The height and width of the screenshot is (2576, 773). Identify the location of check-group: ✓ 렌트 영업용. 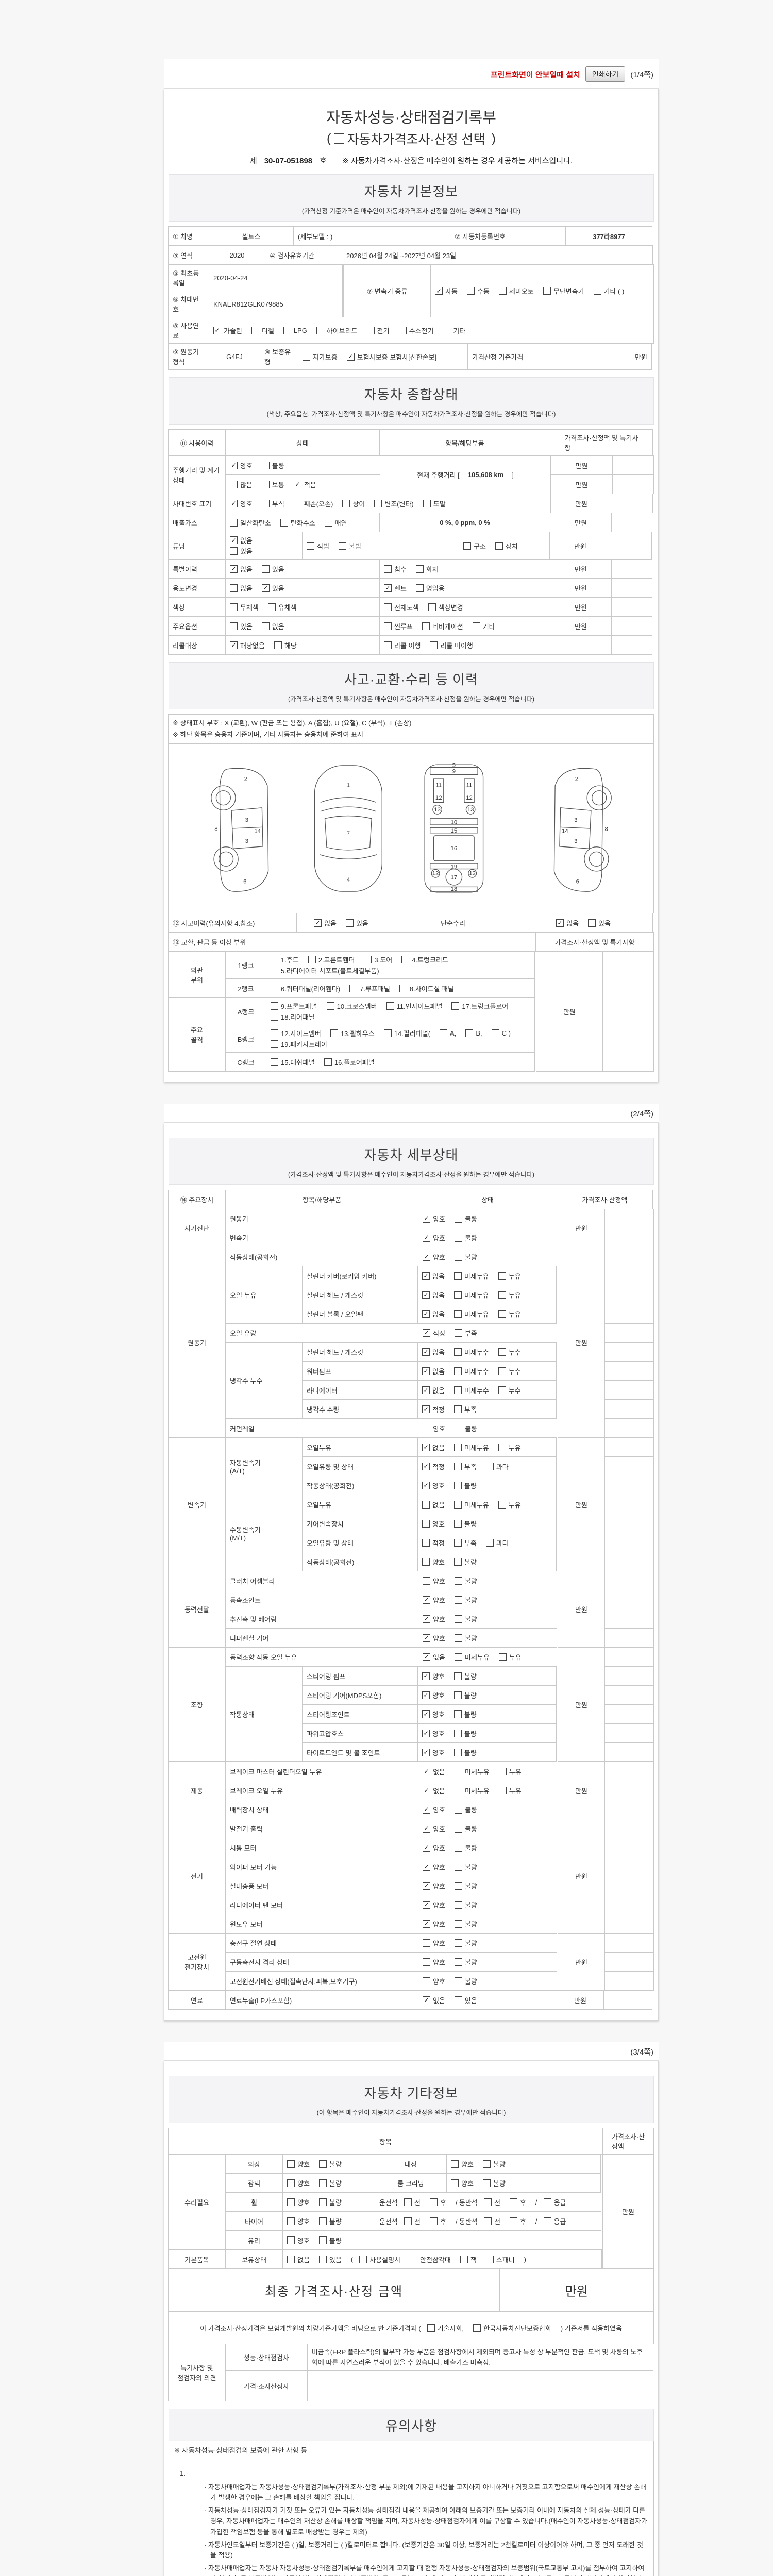
(464, 588).